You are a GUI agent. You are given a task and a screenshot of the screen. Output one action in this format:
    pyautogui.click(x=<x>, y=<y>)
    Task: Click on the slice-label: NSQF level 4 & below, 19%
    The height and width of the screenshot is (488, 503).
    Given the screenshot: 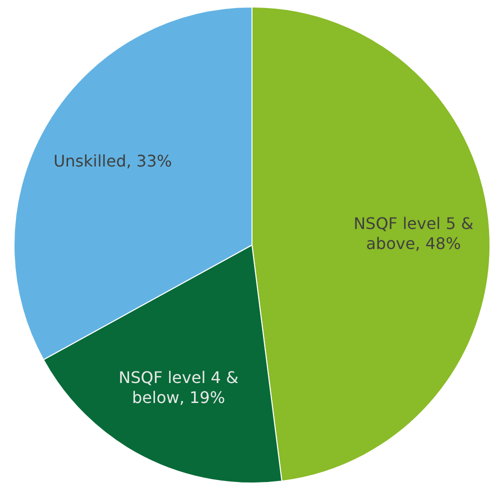 What is the action you would take?
    pyautogui.click(x=178, y=388)
    